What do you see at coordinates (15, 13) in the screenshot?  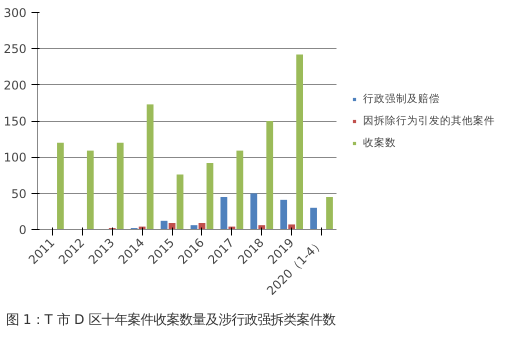 I see `y-tick-label: 300` at bounding box center [15, 13].